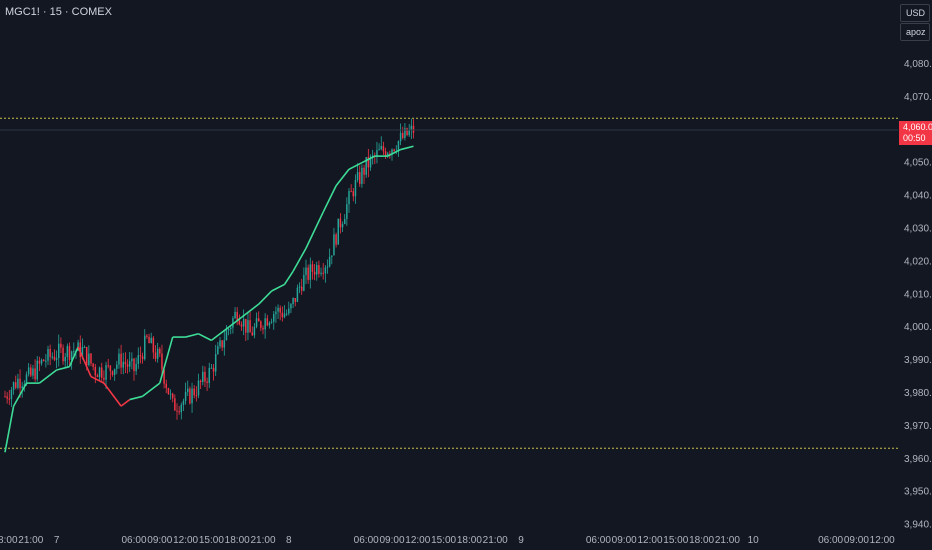 Image resolution: width=932 pixels, height=550 pixels. What do you see at coordinates (915, 13) in the screenshot?
I see `currency-box: USD` at bounding box center [915, 13].